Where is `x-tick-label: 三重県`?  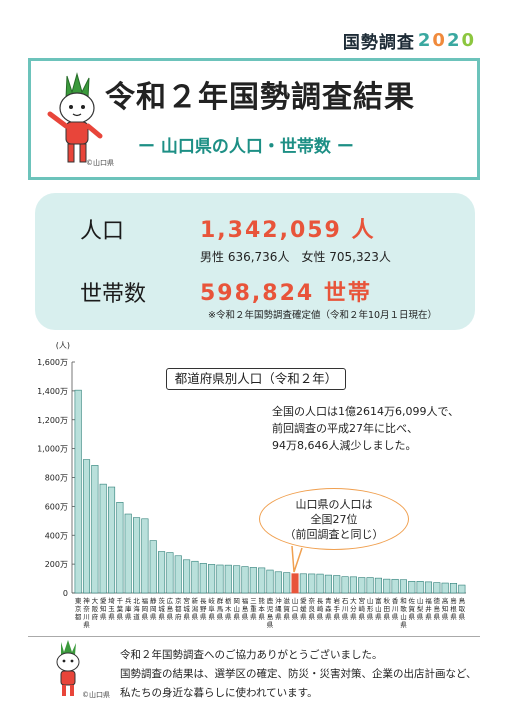 x-tick-label: 三重県 is located at coordinates (253, 609).